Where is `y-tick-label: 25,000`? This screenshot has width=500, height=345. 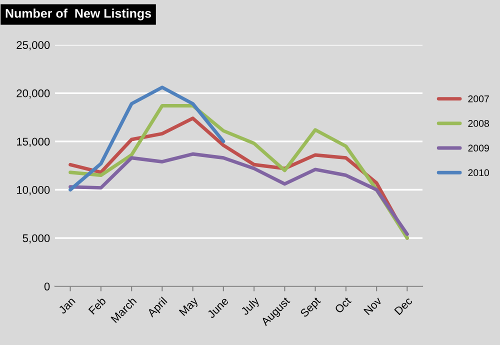 y-tick-label: 25,000 is located at coordinates (33, 45).